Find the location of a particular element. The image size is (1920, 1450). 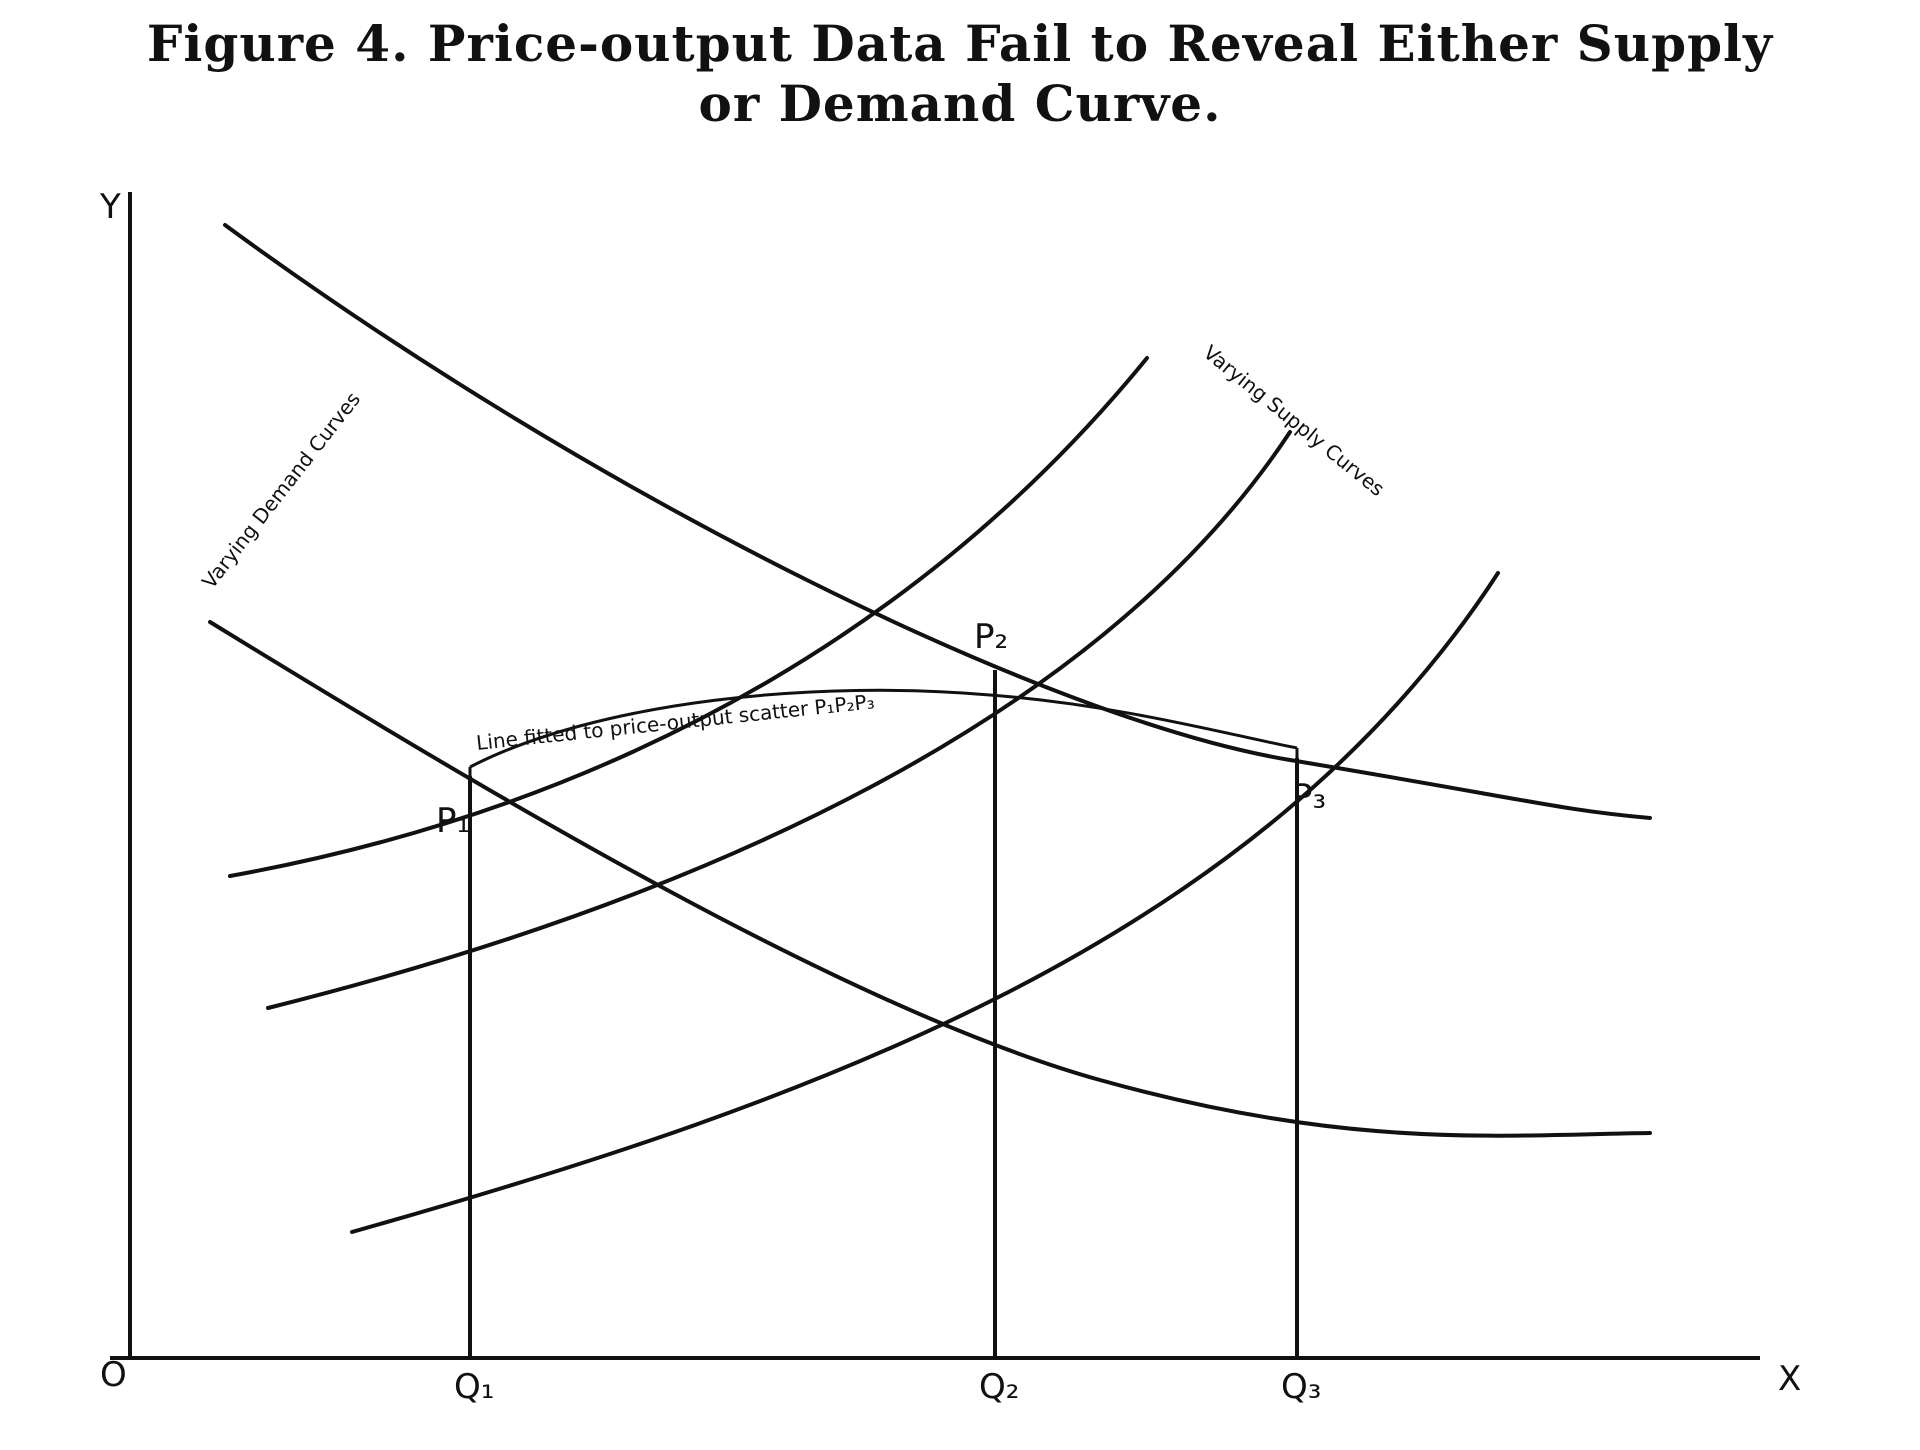

origin-label: O is located at coordinates (113, 1375).